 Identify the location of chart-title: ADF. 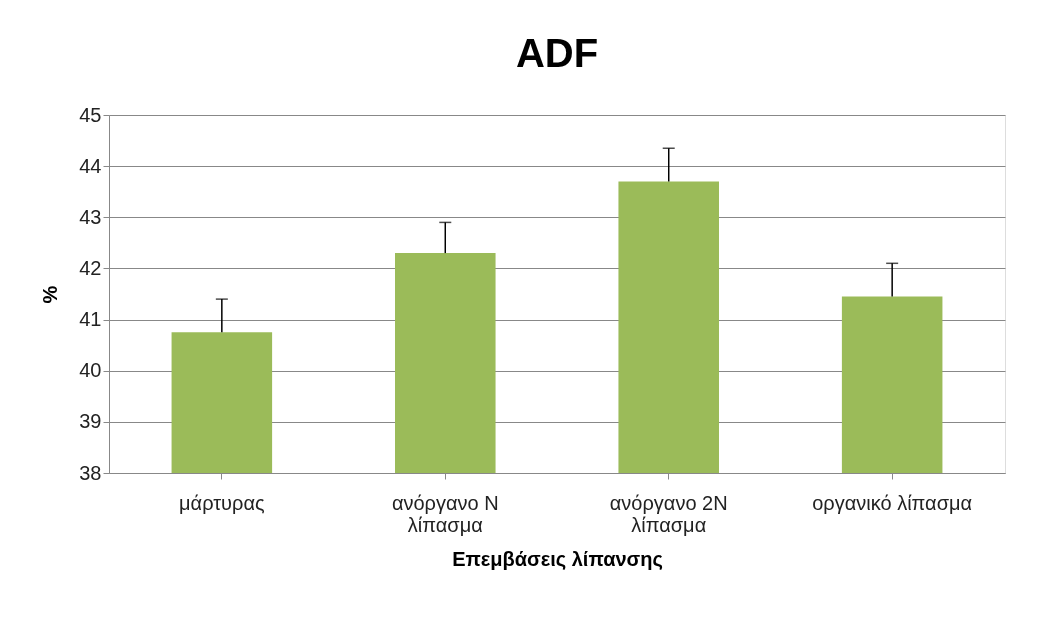
(557, 53).